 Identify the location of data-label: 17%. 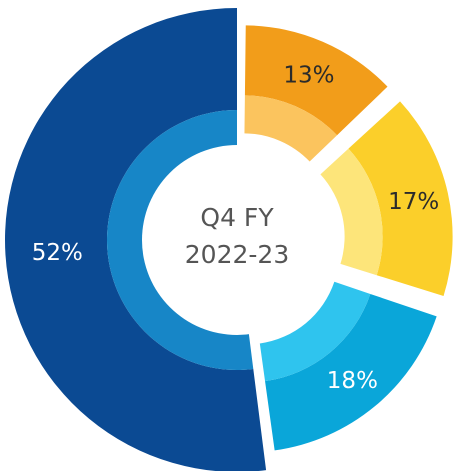
(413, 202).